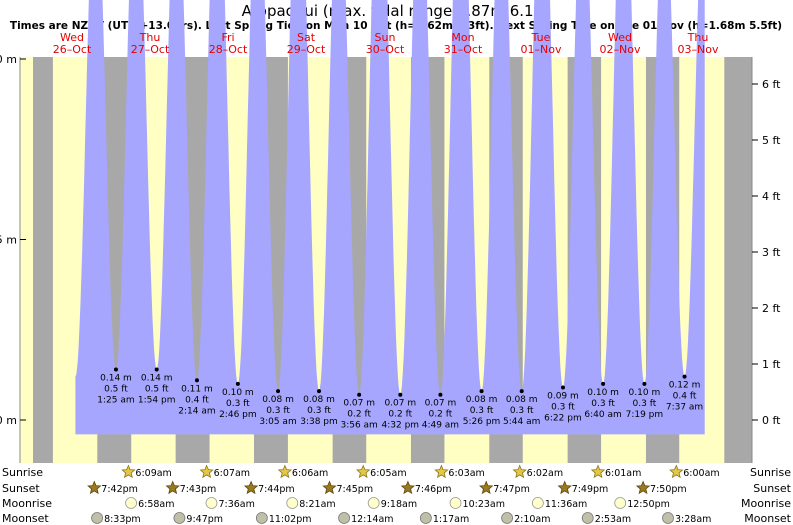  What do you see at coordinates (8, 420) in the screenshot?
I see `left-axis-label: 0.0 m` at bounding box center [8, 420].